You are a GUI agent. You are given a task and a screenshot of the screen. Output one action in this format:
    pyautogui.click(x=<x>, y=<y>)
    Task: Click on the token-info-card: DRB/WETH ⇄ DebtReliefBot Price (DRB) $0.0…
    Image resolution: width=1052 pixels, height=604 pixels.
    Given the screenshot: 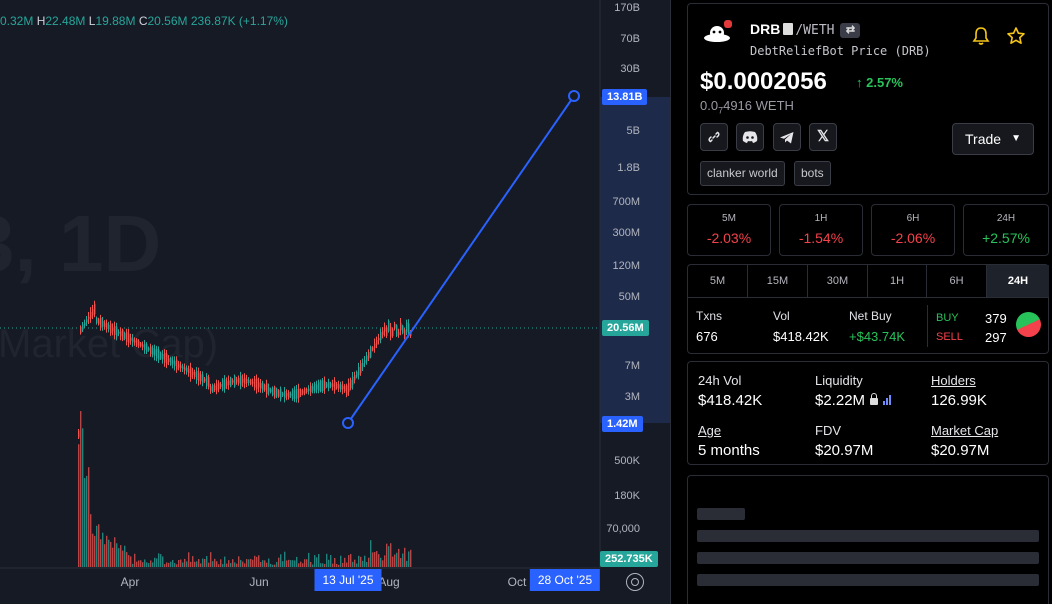 What is the action you would take?
    pyautogui.click(x=868, y=99)
    